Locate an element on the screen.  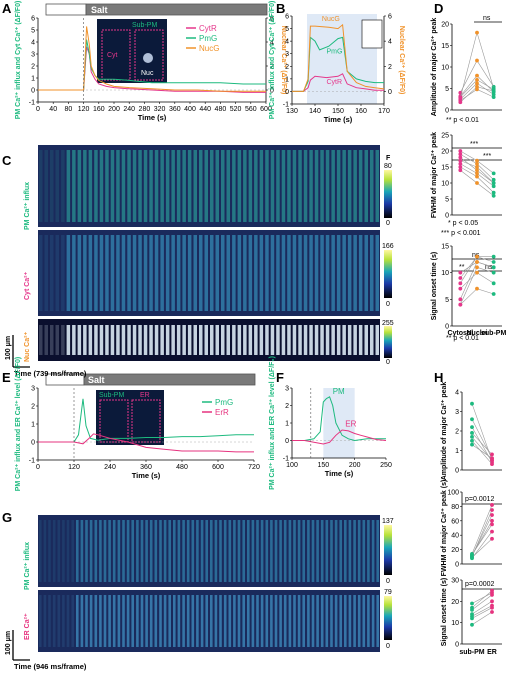
xtick-label-B-3: 160 is located at coordinates (361, 111).